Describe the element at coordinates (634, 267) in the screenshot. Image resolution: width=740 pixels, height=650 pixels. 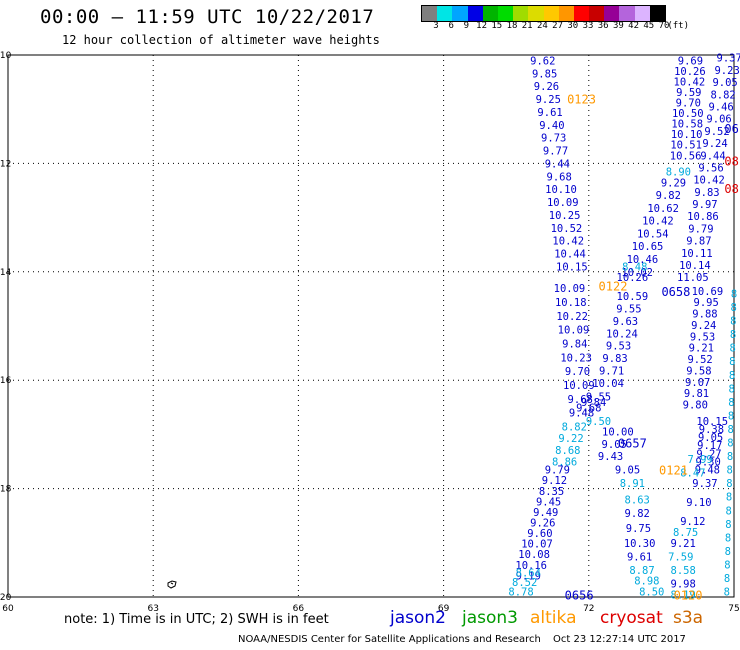
I see `wave-height-value: 8.48` at that location.